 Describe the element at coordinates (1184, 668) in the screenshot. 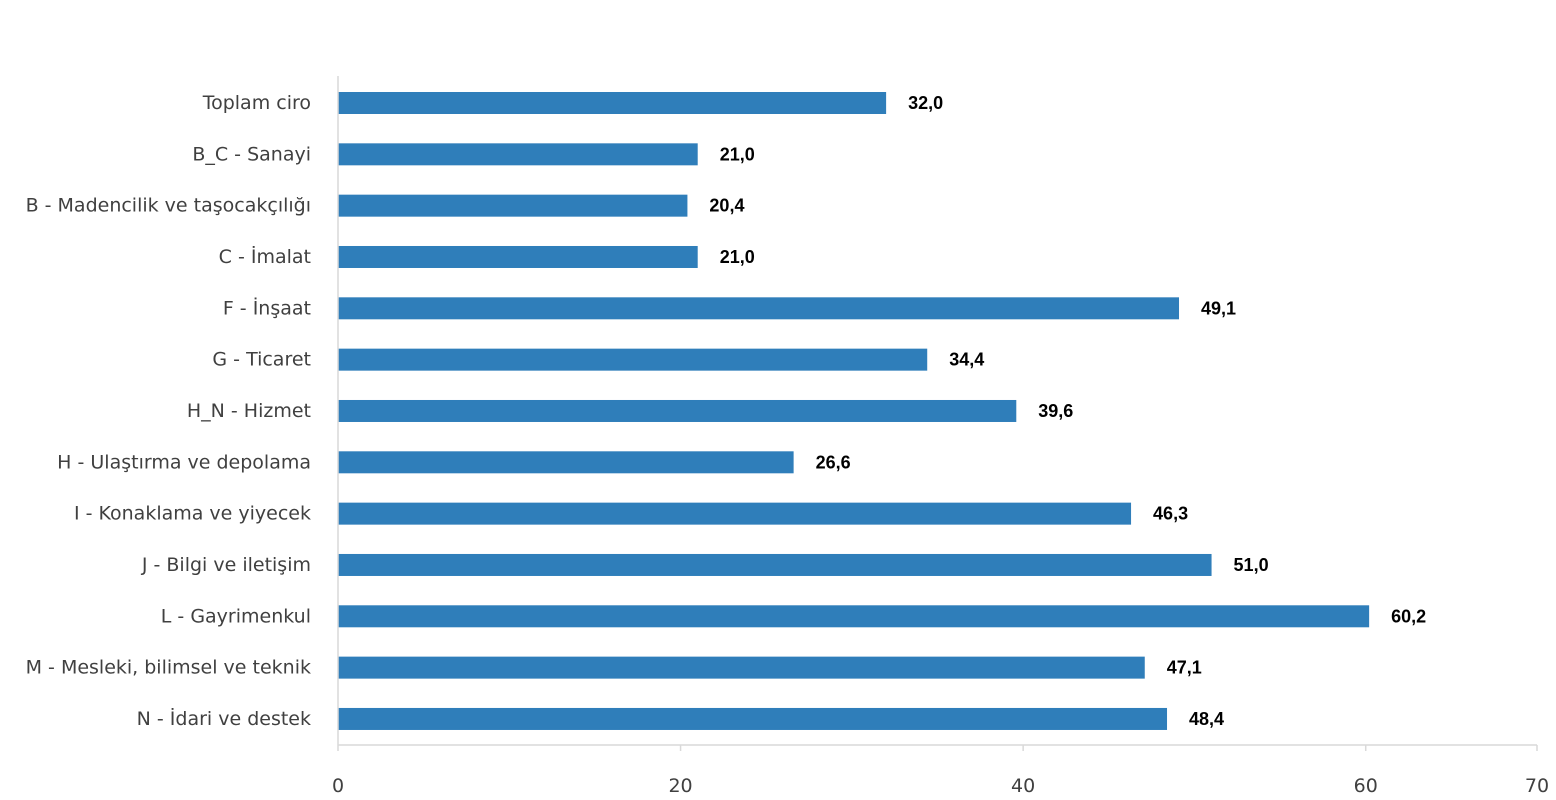

I see `value-label: 47,1` at that location.